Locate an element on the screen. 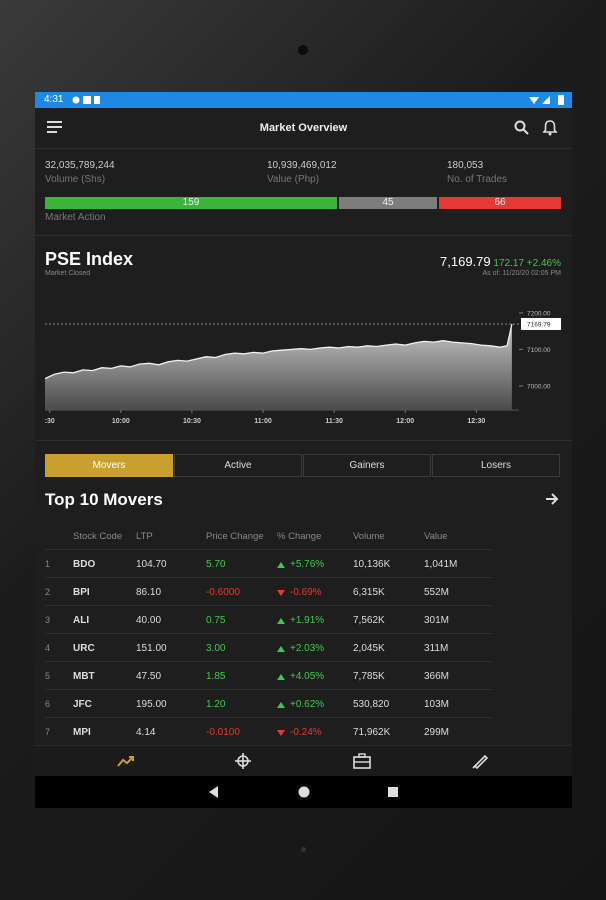 This screenshot has width=606, height=900. table-cell: 1.20 is located at coordinates (216, 704).